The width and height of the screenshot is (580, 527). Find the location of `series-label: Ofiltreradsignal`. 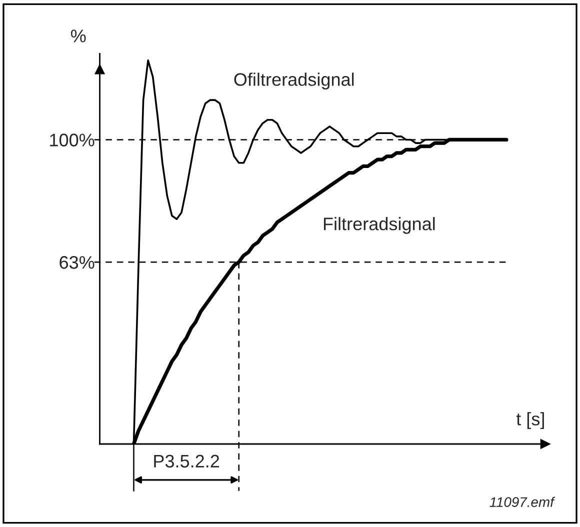

series-label: Ofiltreradsignal is located at coordinates (294, 81).